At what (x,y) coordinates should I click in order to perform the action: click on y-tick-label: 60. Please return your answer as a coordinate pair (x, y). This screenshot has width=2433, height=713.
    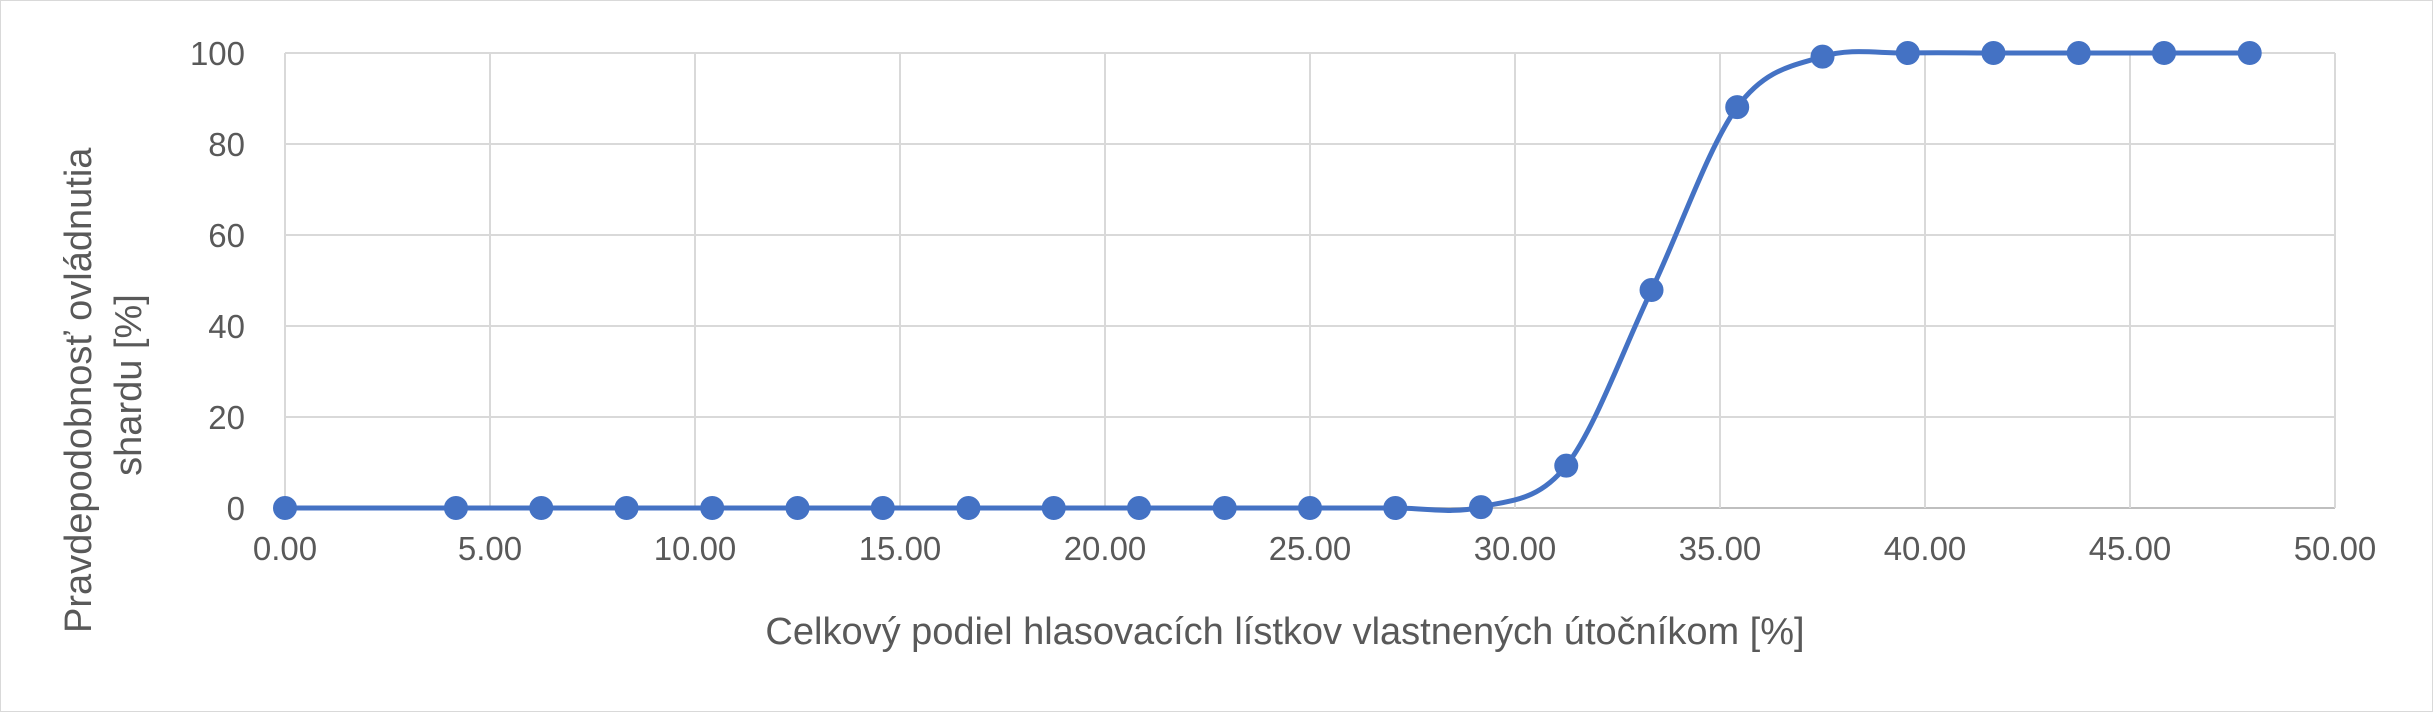
    Looking at the image, I should click on (226, 235).